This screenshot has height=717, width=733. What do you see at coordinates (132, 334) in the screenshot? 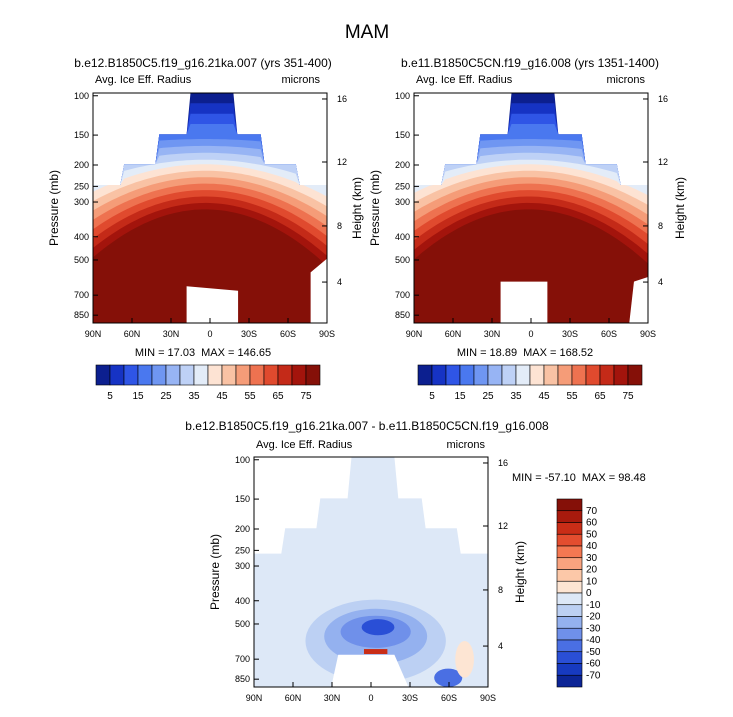
I see `panel-1-x-tick-label: 60N` at bounding box center [132, 334].